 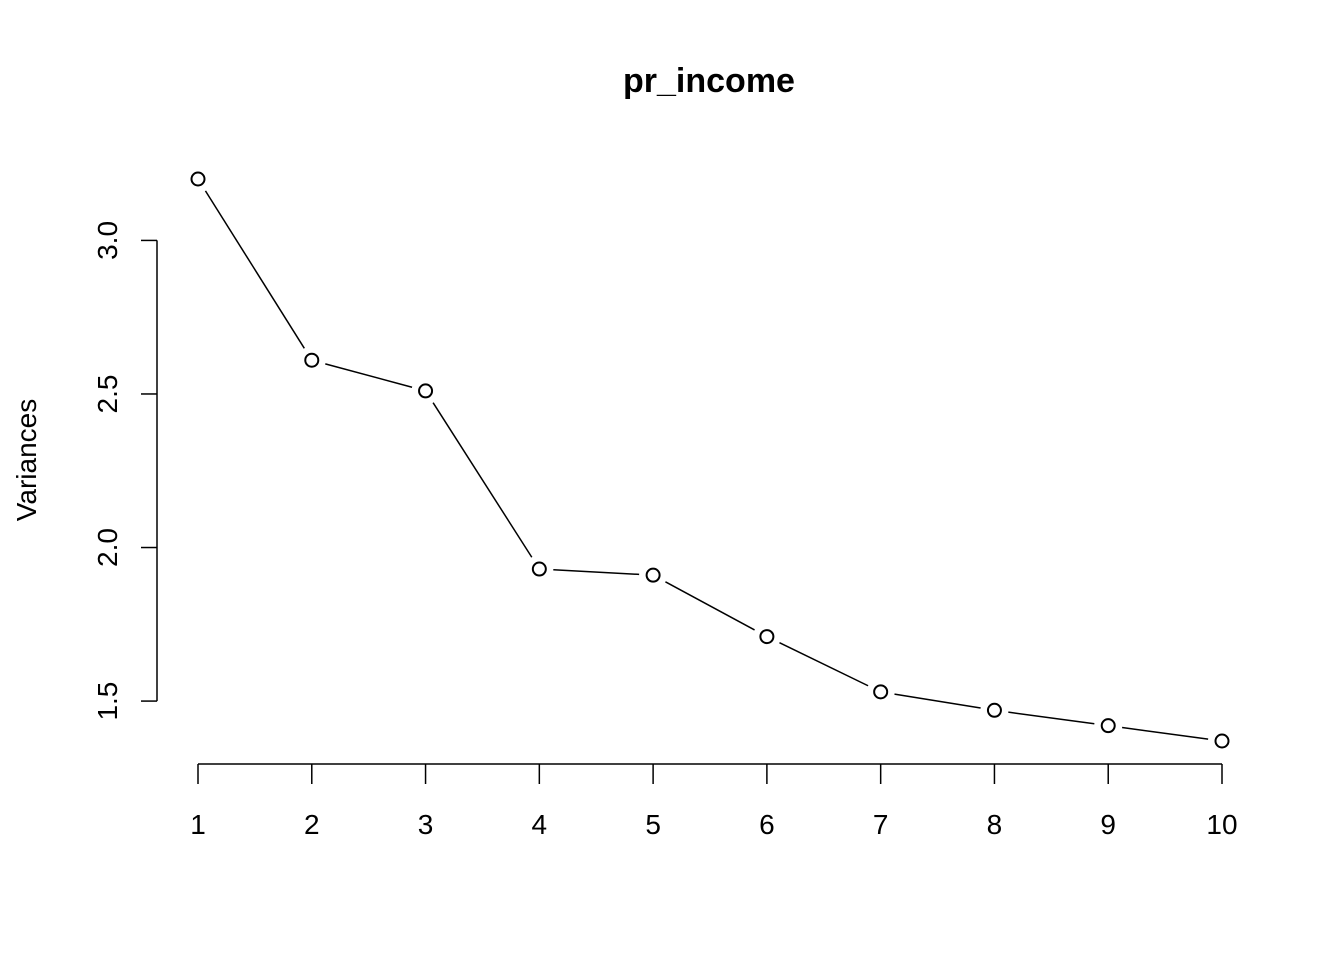 What do you see at coordinates (767, 824) in the screenshot?
I see `x-tick-label: 6` at bounding box center [767, 824].